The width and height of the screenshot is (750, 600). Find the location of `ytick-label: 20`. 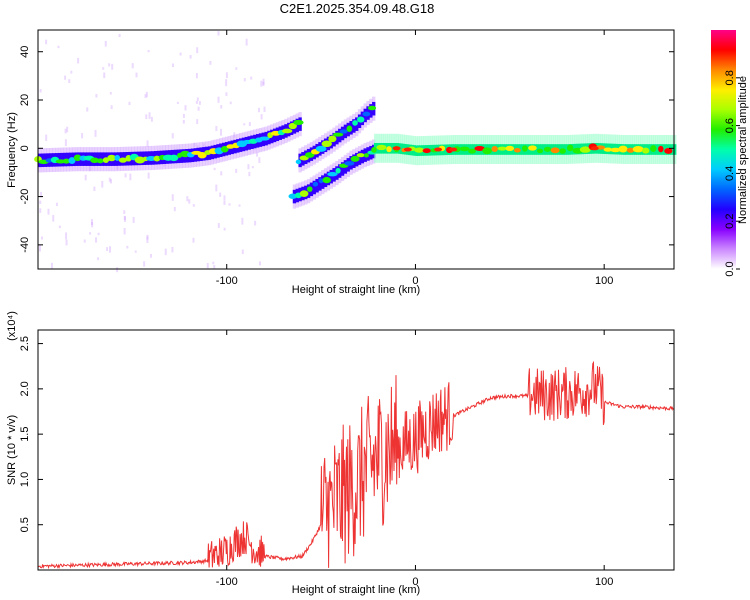

ytick-label: 20 is located at coordinates (25, 100).